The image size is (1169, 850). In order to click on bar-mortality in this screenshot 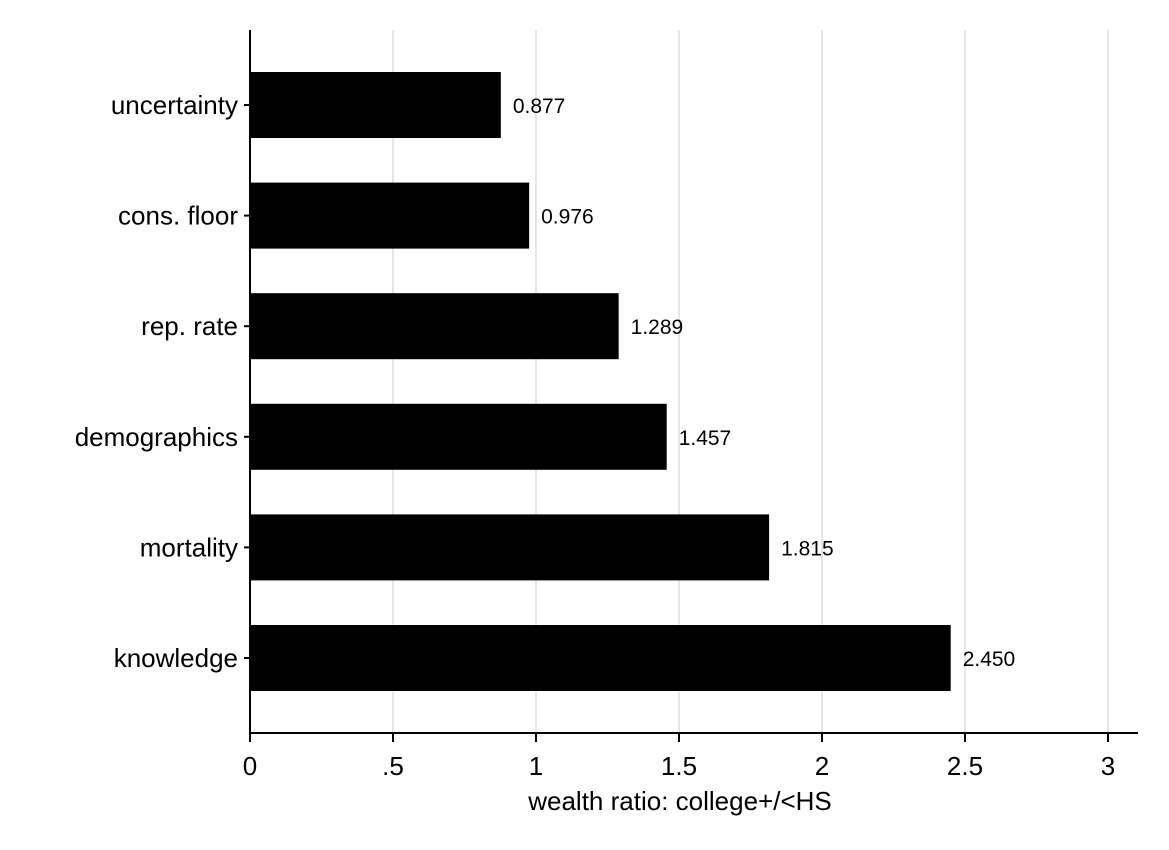, I will do `click(510, 547)`.